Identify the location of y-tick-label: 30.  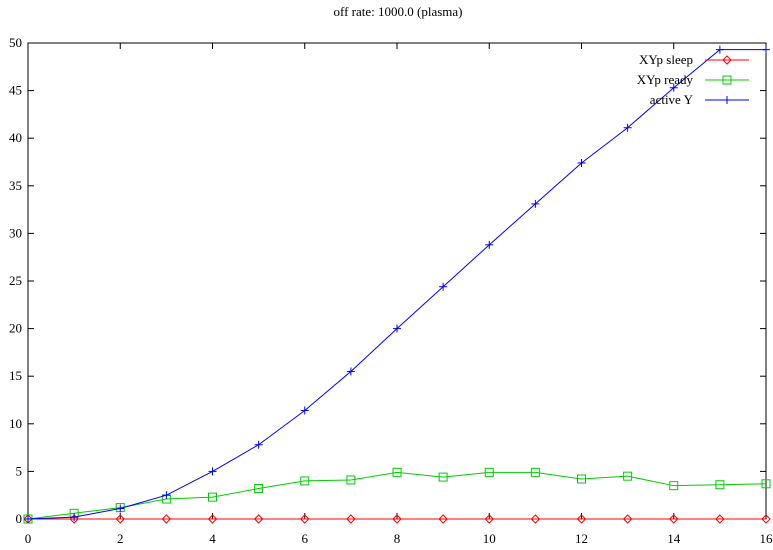
(15, 232).